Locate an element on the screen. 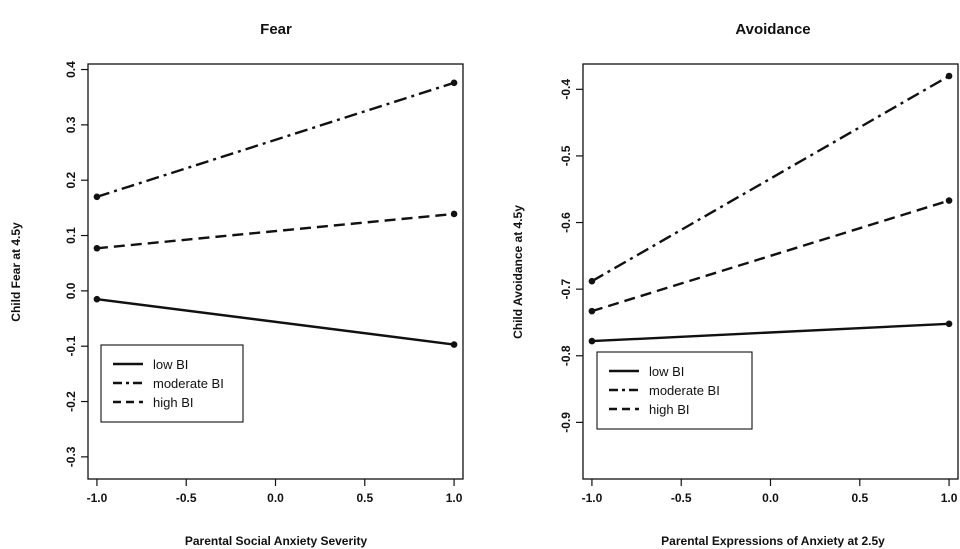 The height and width of the screenshot is (549, 960). fear-y-tick-label: 0.1 is located at coordinates (71, 235).